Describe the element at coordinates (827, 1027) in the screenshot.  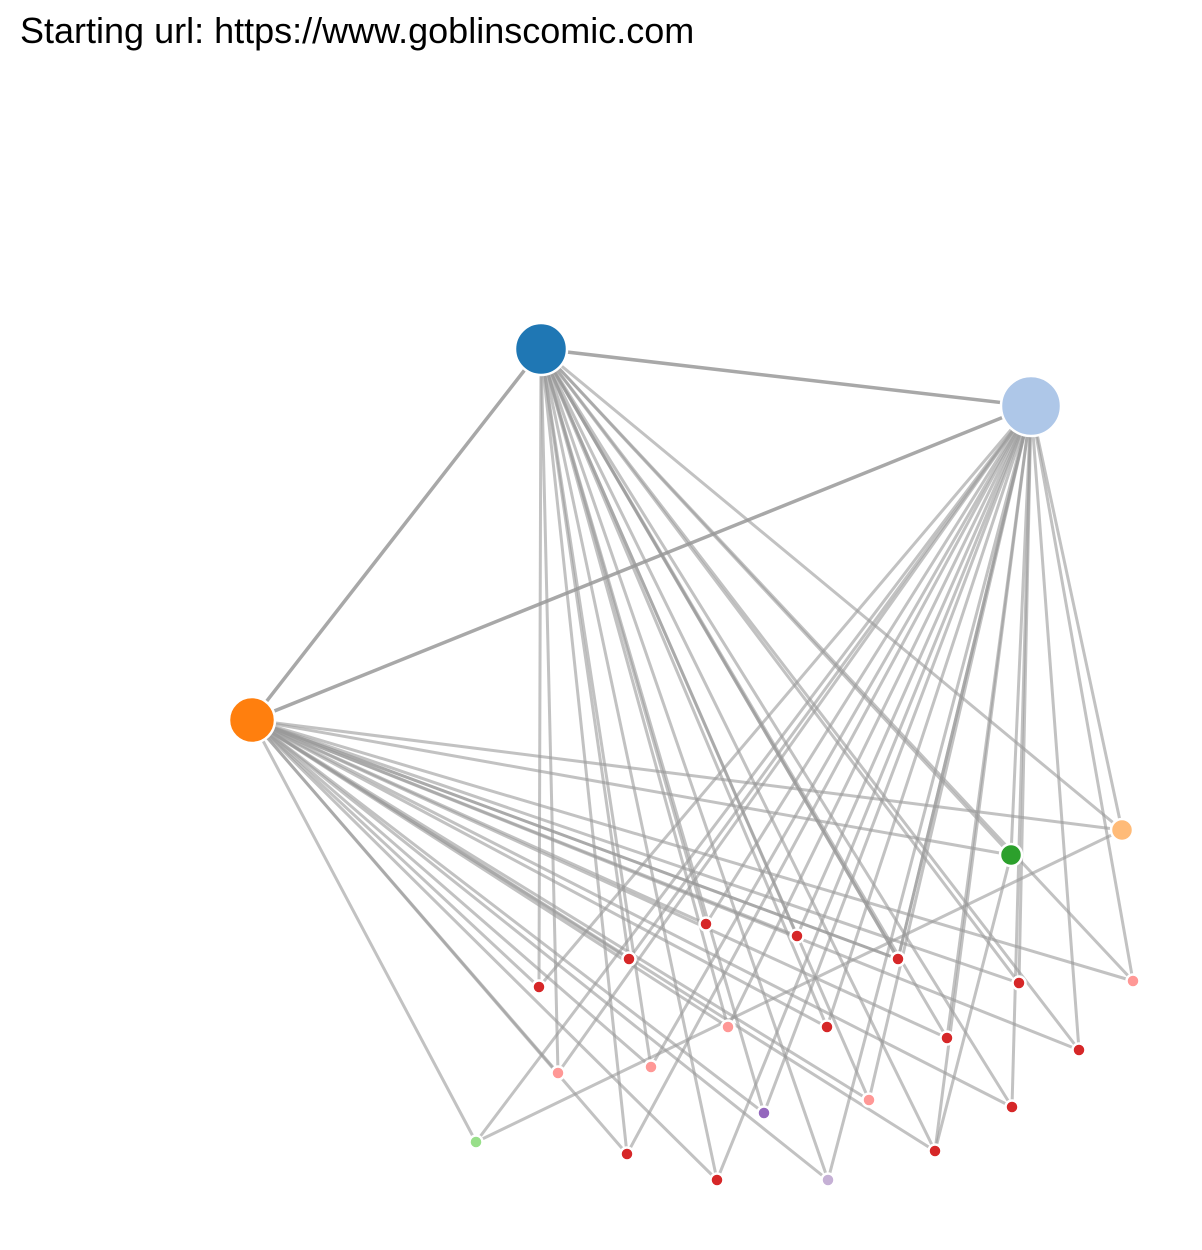
I see `node-red-r7` at that location.